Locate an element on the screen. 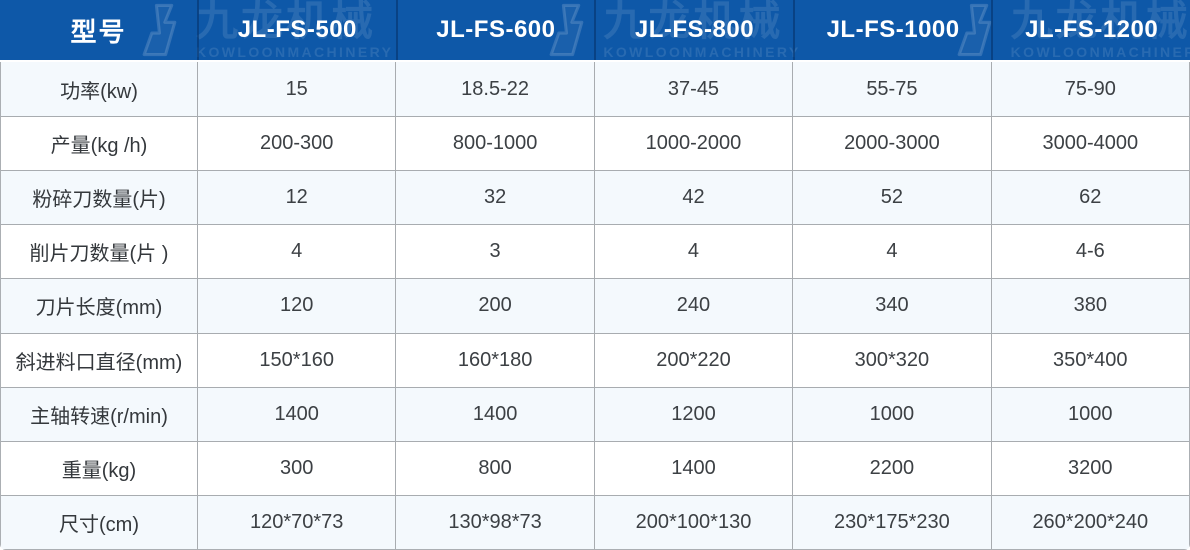 This screenshot has height=550, width=1190. value-cell: 3000-4000 is located at coordinates (1089, 144).